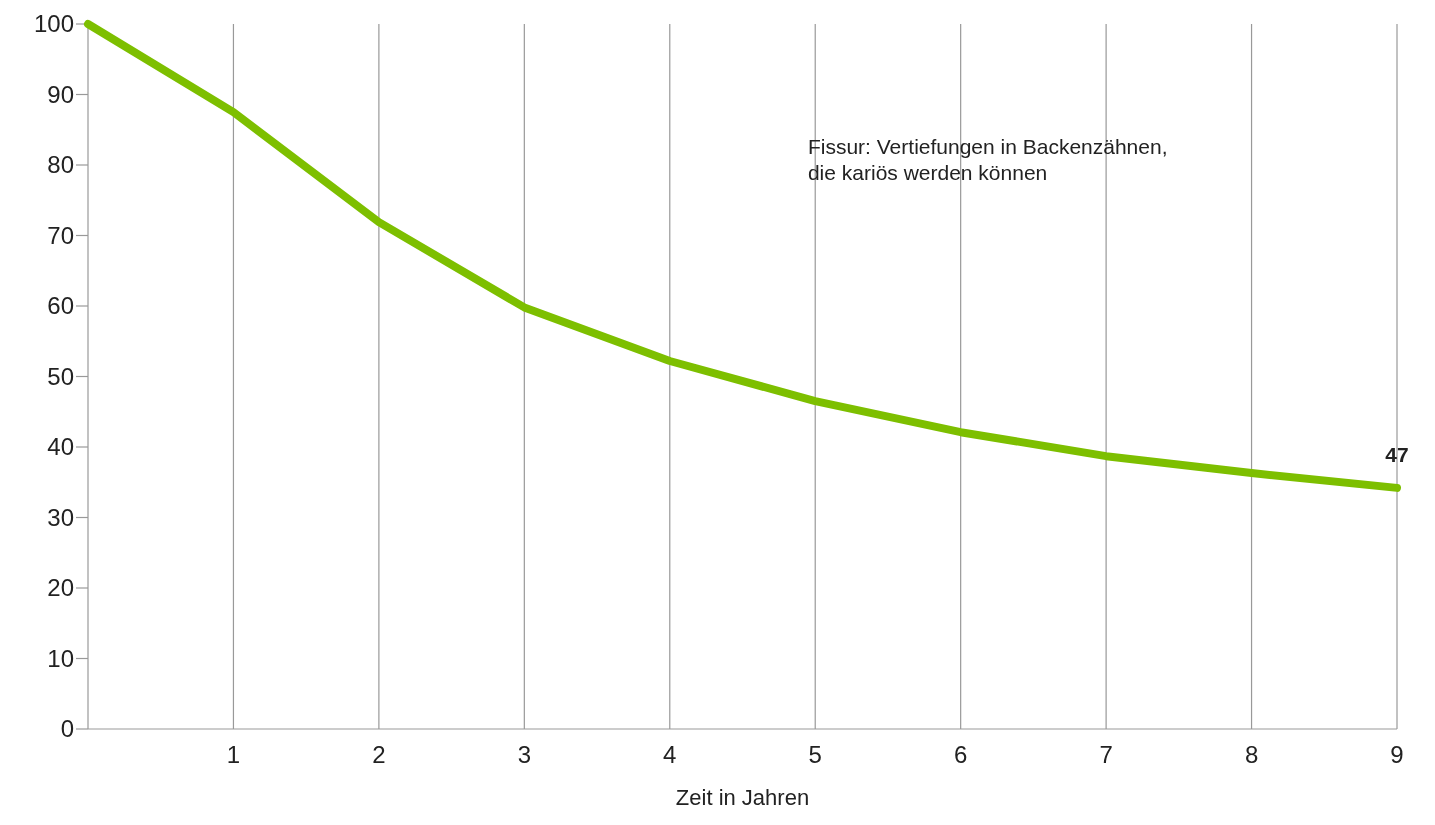 The width and height of the screenshot is (1435, 825). Describe the element at coordinates (60, 376) in the screenshot. I see `y-tick-label: 50` at that location.